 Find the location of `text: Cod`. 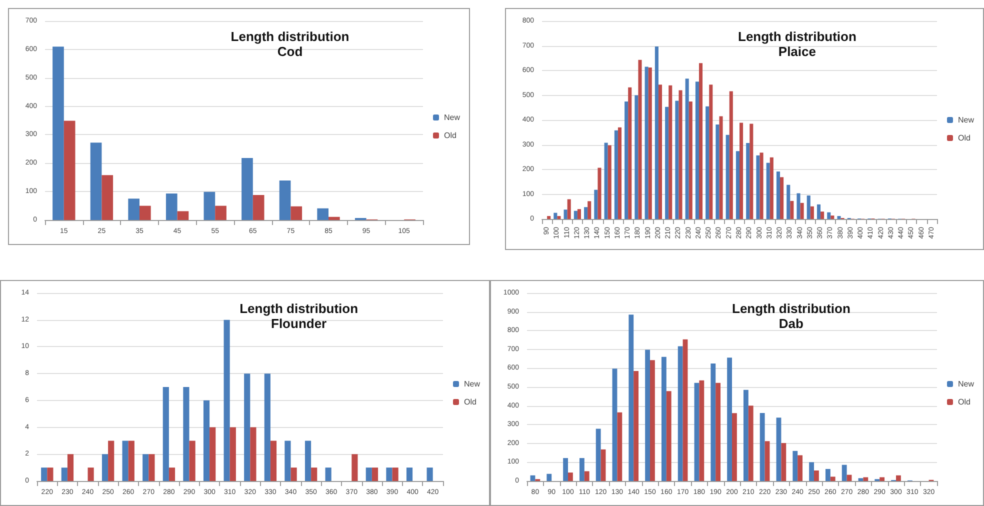

text: Cod is located at coordinates (290, 51).